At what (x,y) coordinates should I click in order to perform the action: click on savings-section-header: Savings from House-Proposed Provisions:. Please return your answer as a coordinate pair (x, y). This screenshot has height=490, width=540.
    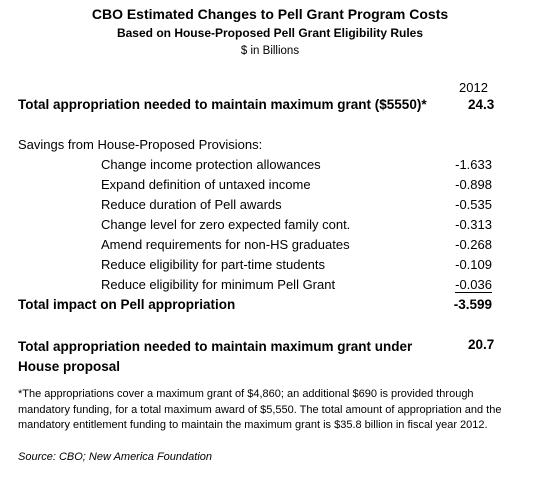
    Looking at the image, I should click on (140, 144).